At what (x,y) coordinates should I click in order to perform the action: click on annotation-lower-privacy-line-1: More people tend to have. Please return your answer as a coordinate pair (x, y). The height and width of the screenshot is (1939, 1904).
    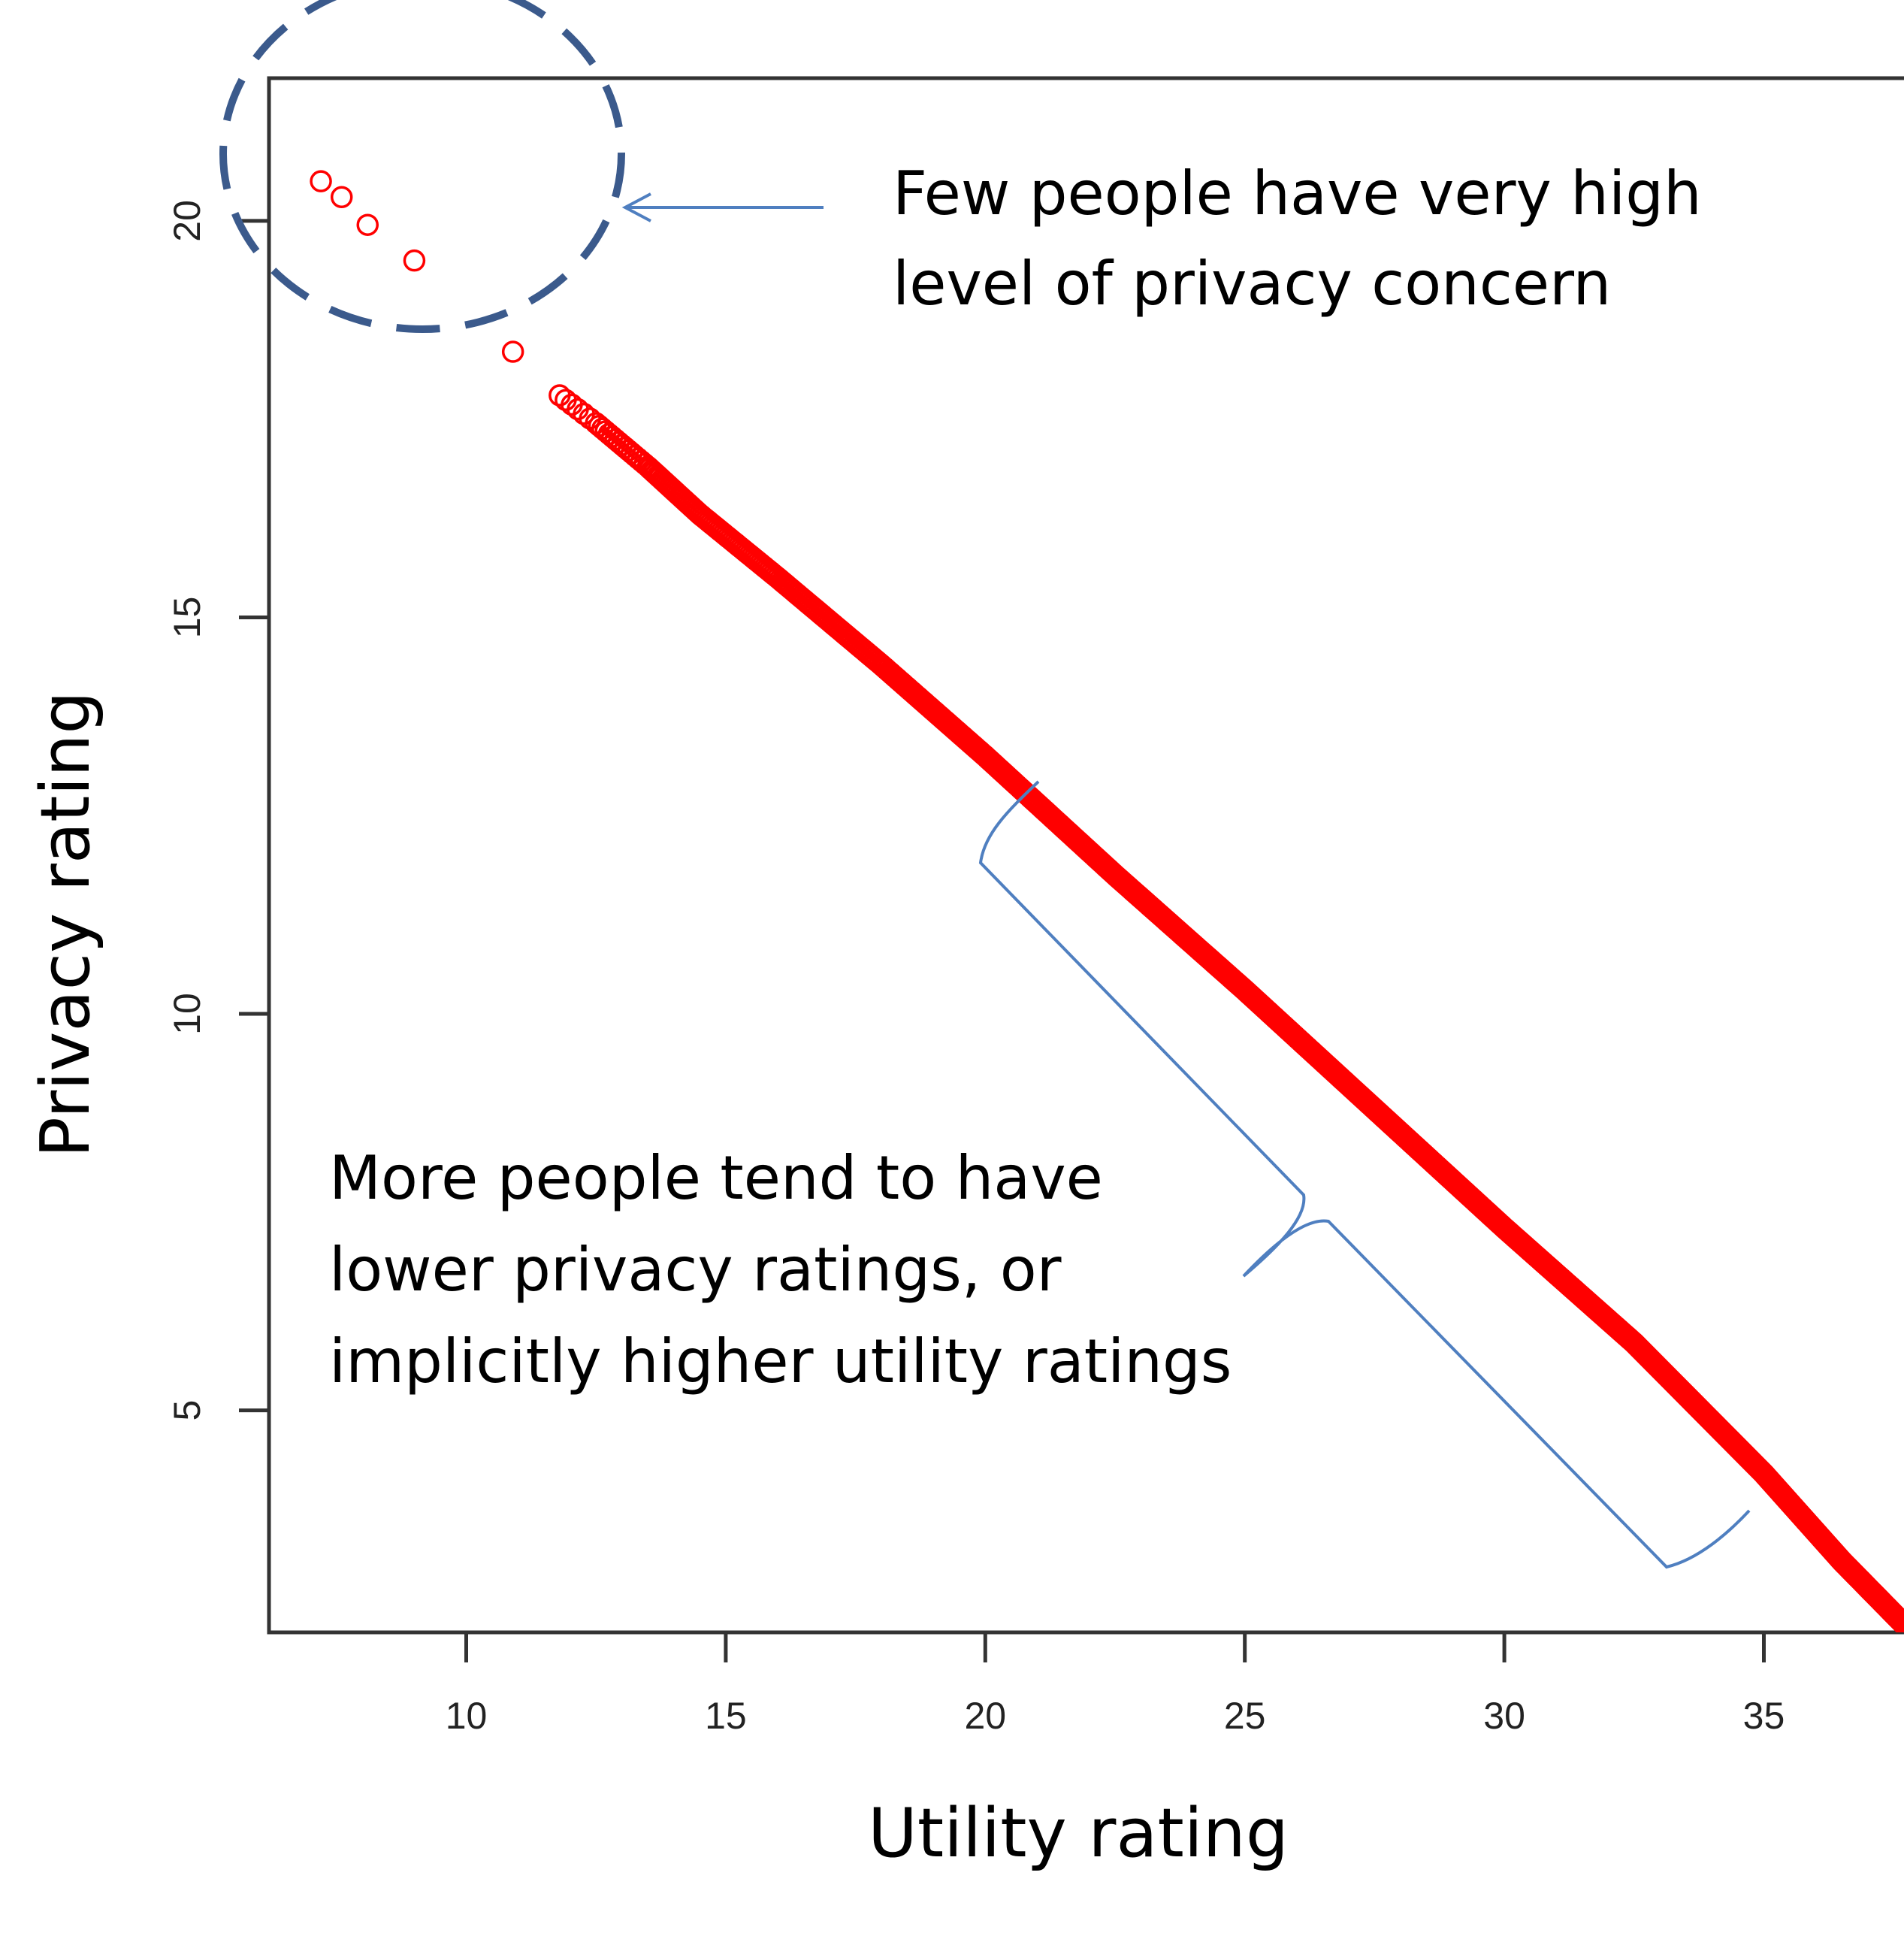
    Looking at the image, I should click on (716, 1178).